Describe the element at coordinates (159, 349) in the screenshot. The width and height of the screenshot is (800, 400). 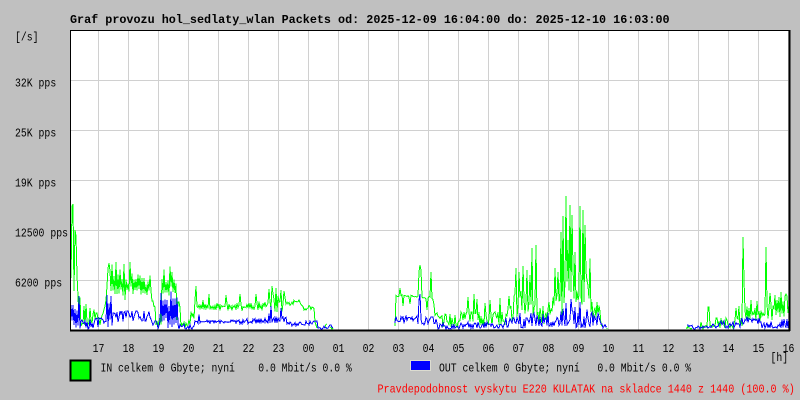
I see `svg-text: 19` at that location.